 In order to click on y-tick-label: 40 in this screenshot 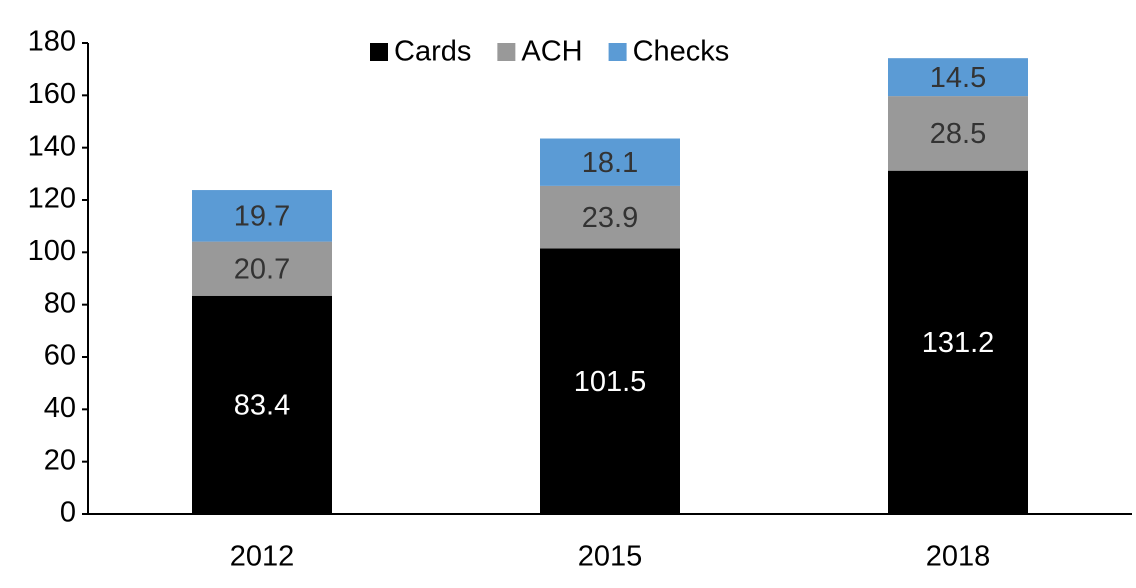, I will do `click(60, 408)`.